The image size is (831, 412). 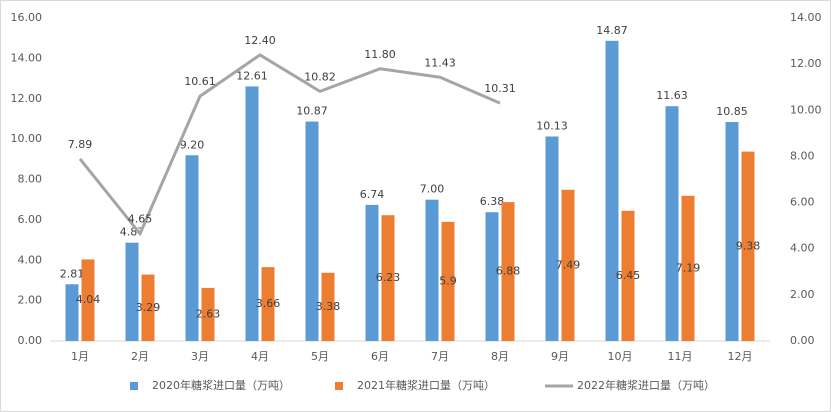 What do you see at coordinates (426, 385) in the screenshot?
I see `legend-label: 2021年糖浆进口量（万吨）` at bounding box center [426, 385].